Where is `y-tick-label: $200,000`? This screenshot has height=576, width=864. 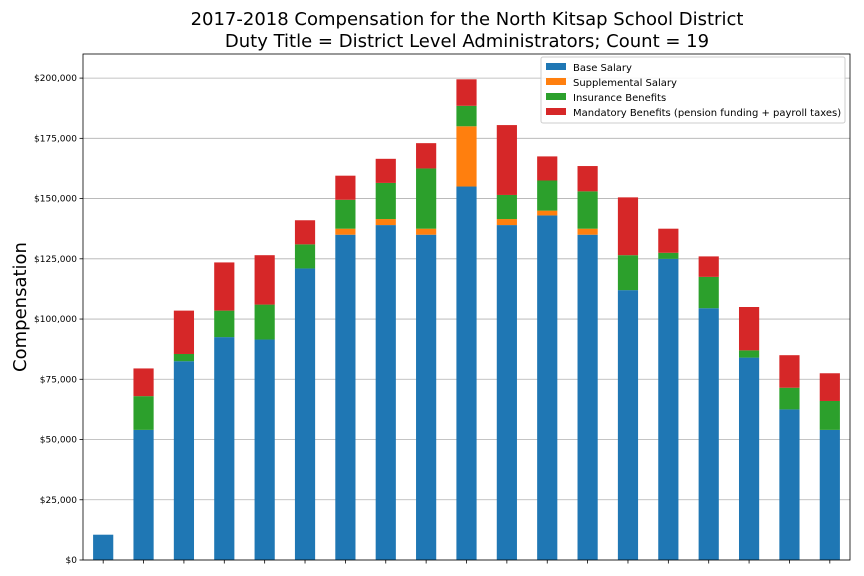 y-tick-label: $200,000 is located at coordinates (55, 79).